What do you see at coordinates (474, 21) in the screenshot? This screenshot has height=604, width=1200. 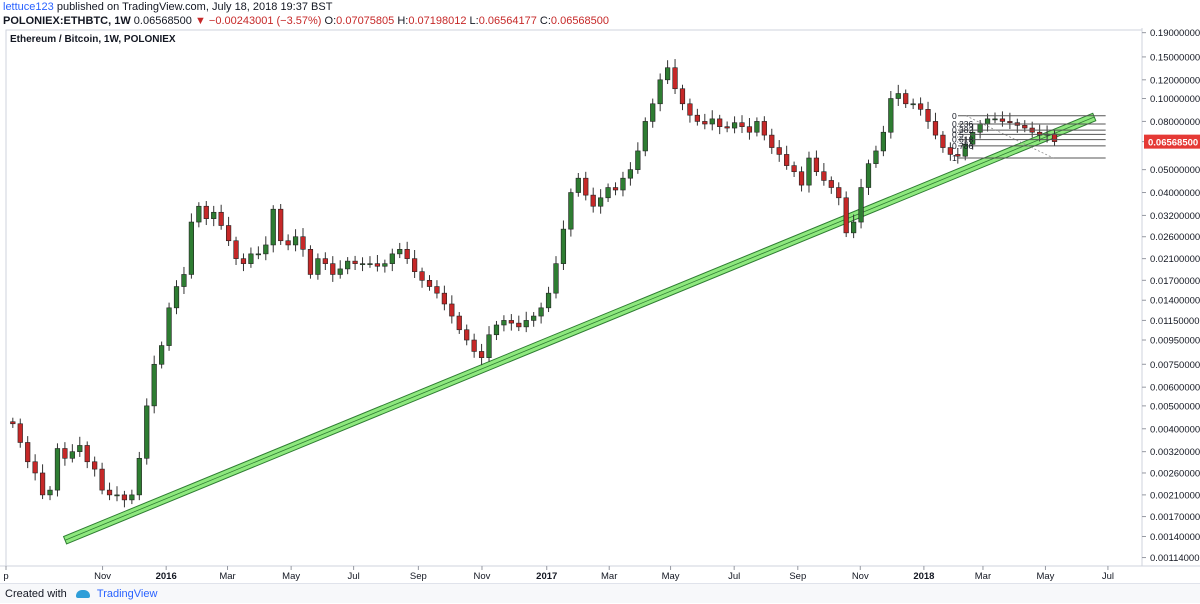 I see `low-label: L:` at bounding box center [474, 21].